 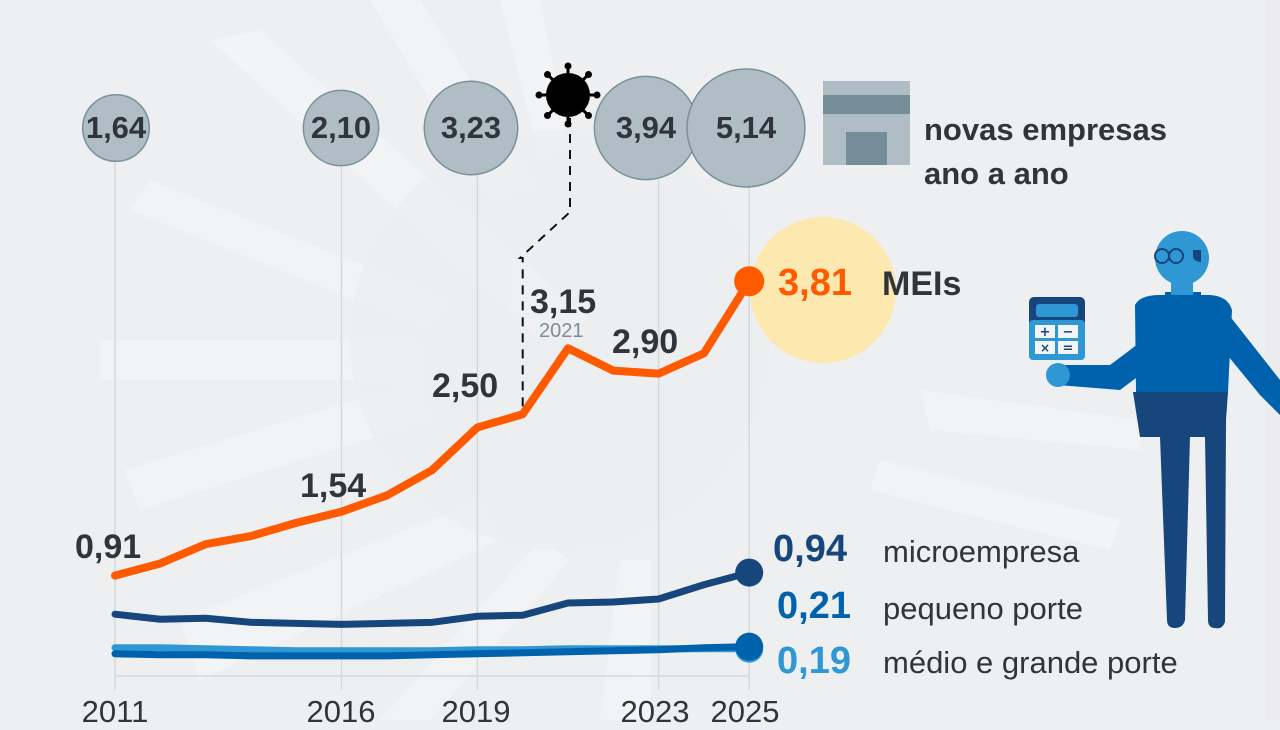 I want to click on person-right-arm, so click(x=1247, y=362).